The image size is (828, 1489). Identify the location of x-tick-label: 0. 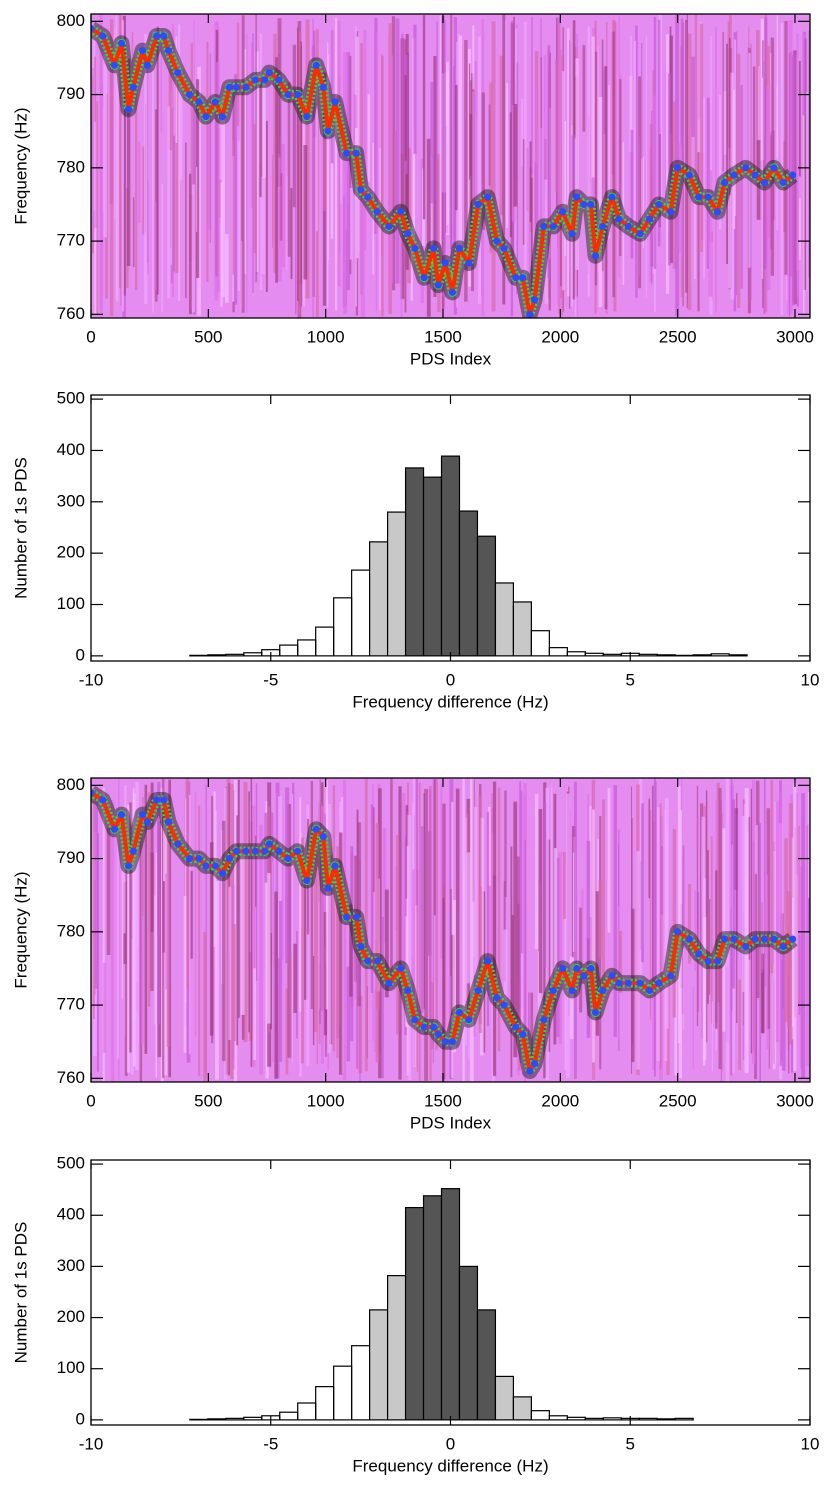
(450, 679).